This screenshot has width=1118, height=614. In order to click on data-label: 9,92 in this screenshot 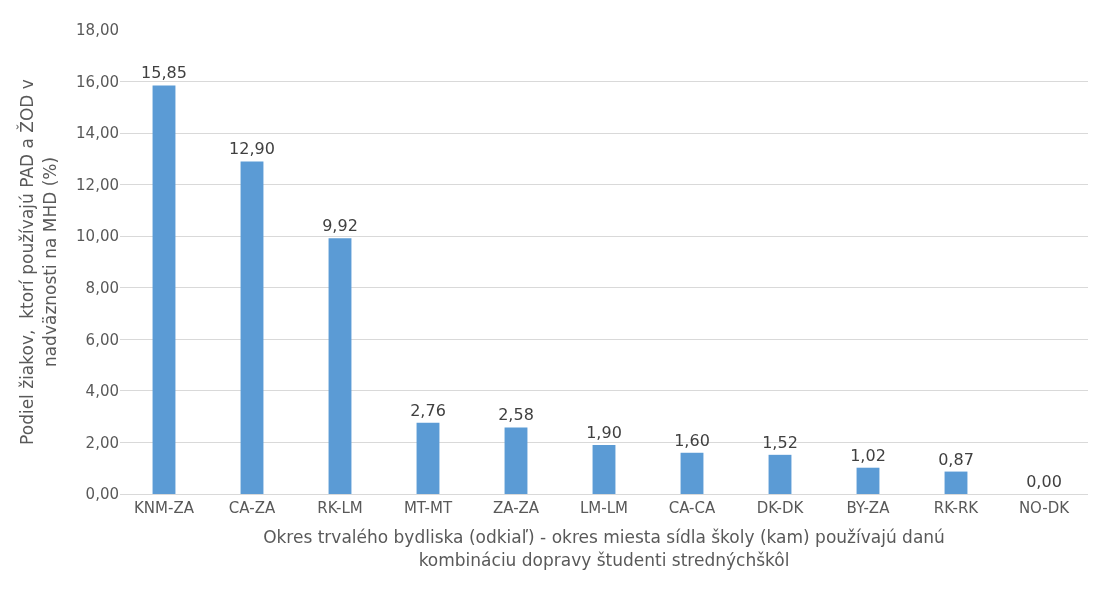, I will do `click(340, 226)`.